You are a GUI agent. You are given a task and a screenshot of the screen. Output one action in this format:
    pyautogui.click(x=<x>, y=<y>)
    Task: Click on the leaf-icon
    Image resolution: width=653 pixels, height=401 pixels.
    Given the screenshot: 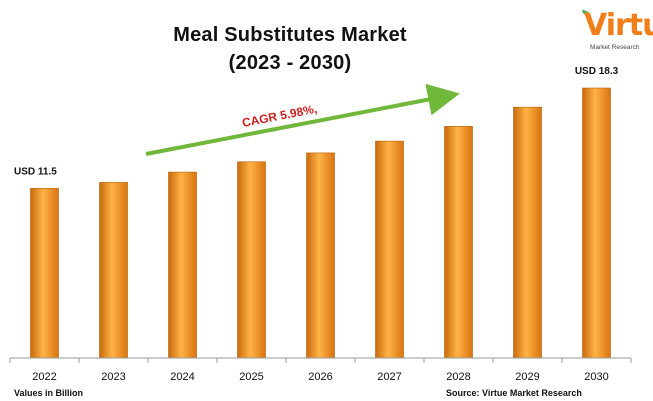 What is the action you would take?
    pyautogui.click(x=586, y=13)
    